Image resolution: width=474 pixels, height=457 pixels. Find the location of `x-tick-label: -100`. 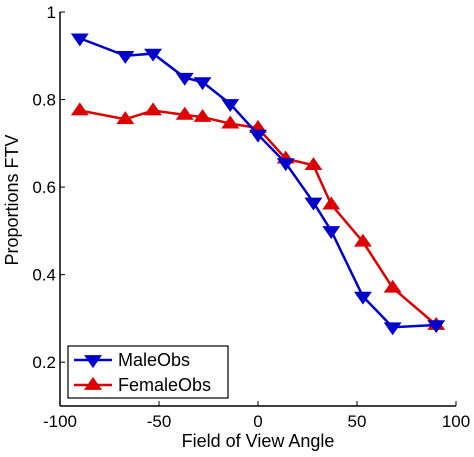

x-tick-label: -100 is located at coordinates (60, 421).